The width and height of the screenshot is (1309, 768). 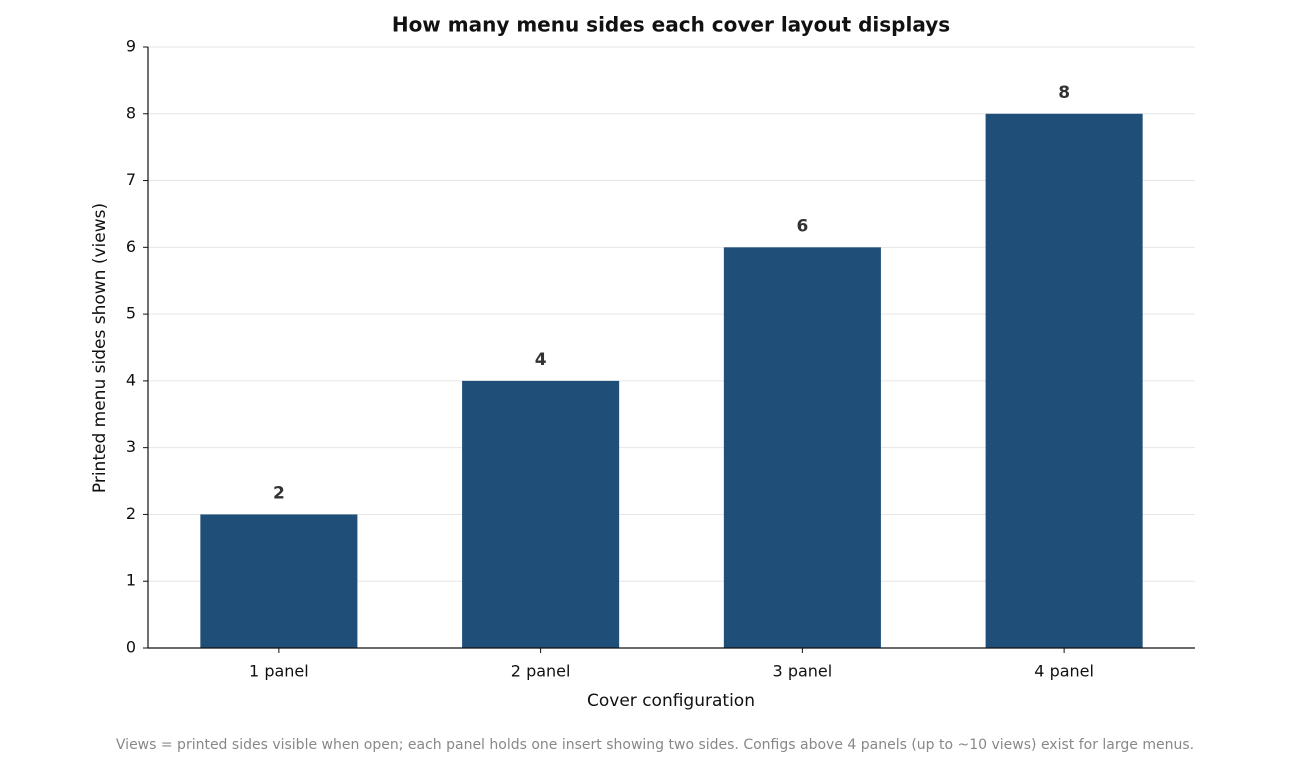 I want to click on y-tick-label: 0, so click(x=131, y=647).